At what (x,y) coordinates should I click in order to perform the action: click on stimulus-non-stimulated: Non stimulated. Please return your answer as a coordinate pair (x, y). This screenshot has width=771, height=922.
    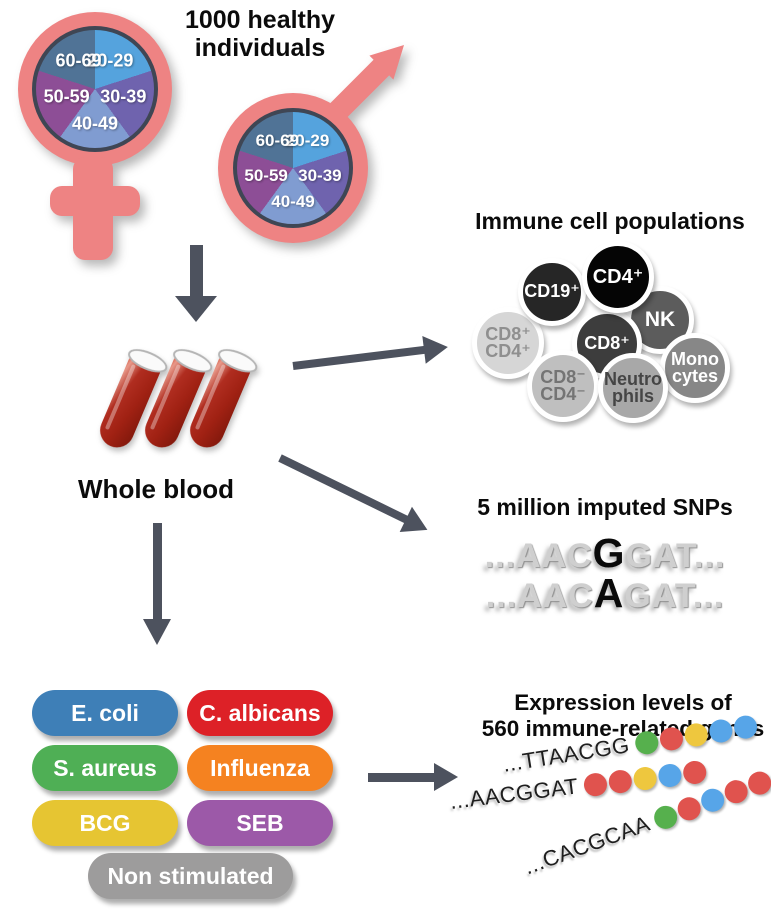
    Looking at the image, I should click on (190, 876).